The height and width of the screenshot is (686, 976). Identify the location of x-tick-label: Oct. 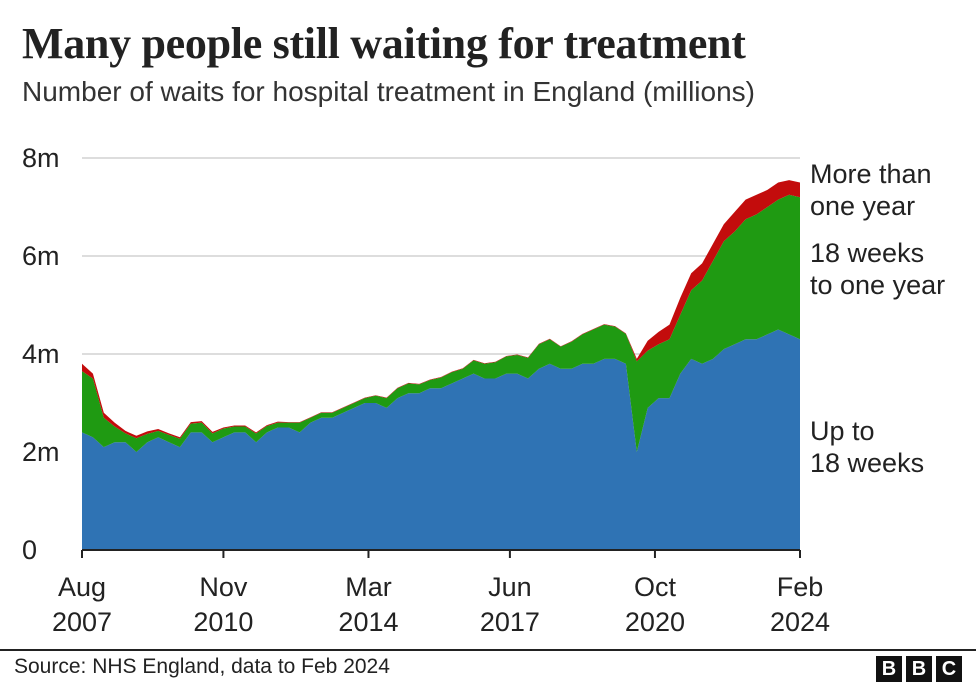
(655, 587).